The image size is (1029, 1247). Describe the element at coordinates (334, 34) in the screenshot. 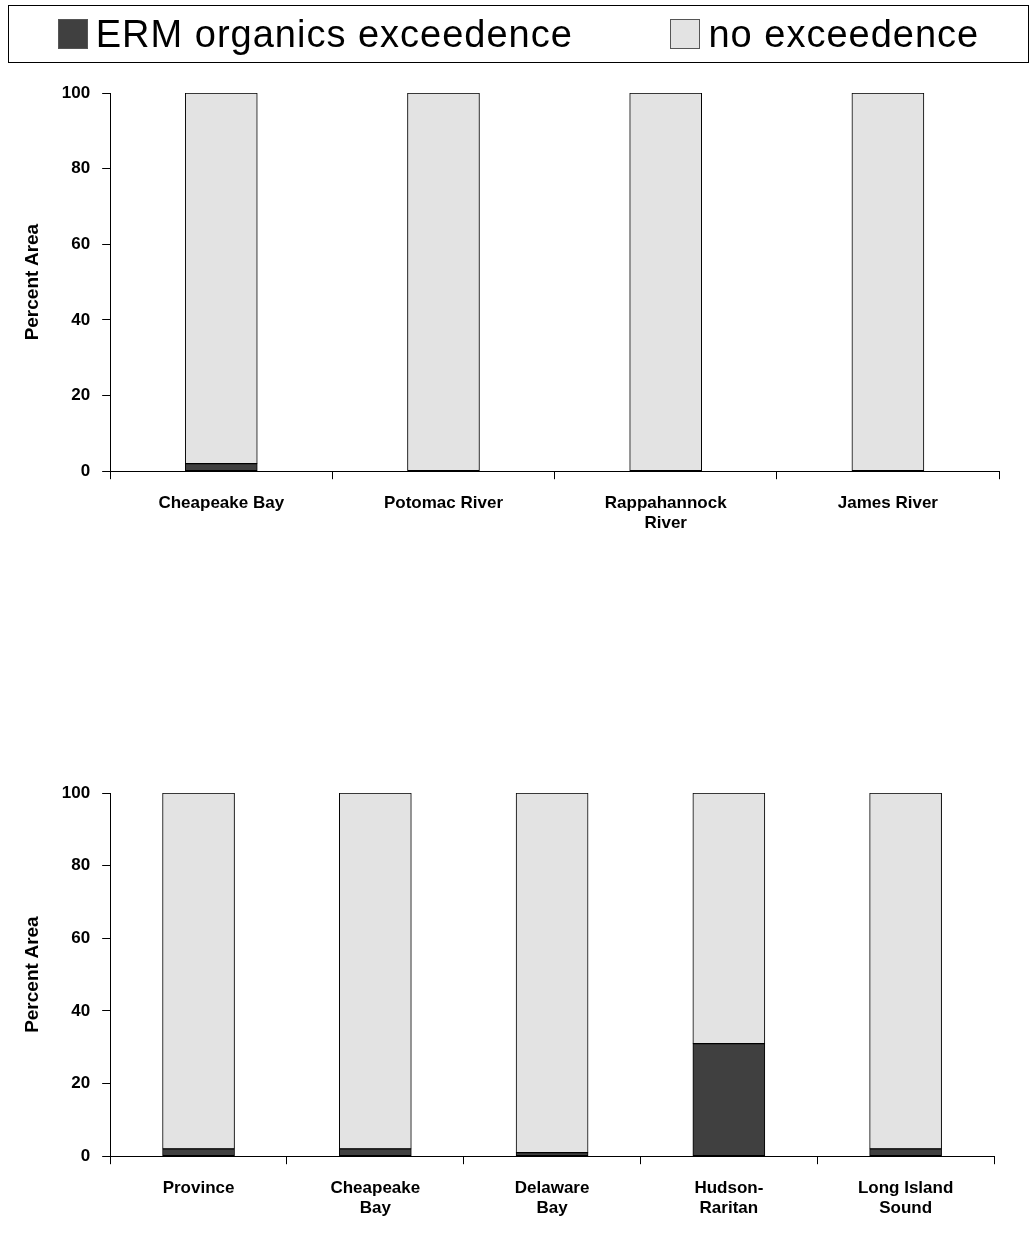

I see `legend-label: ERM organics exceedence` at that location.